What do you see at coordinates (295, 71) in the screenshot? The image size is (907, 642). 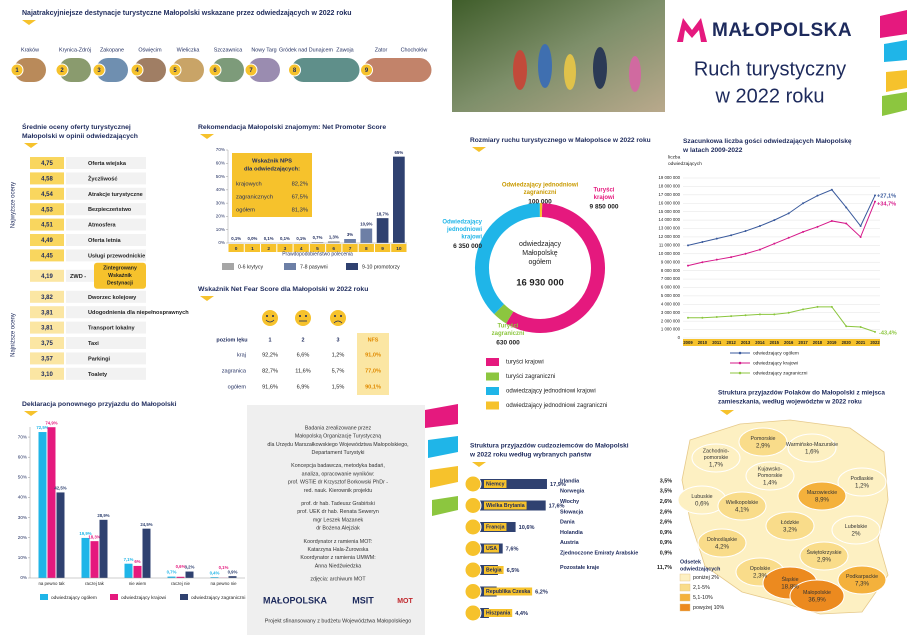 I see `rank-number: 8` at bounding box center [295, 71].